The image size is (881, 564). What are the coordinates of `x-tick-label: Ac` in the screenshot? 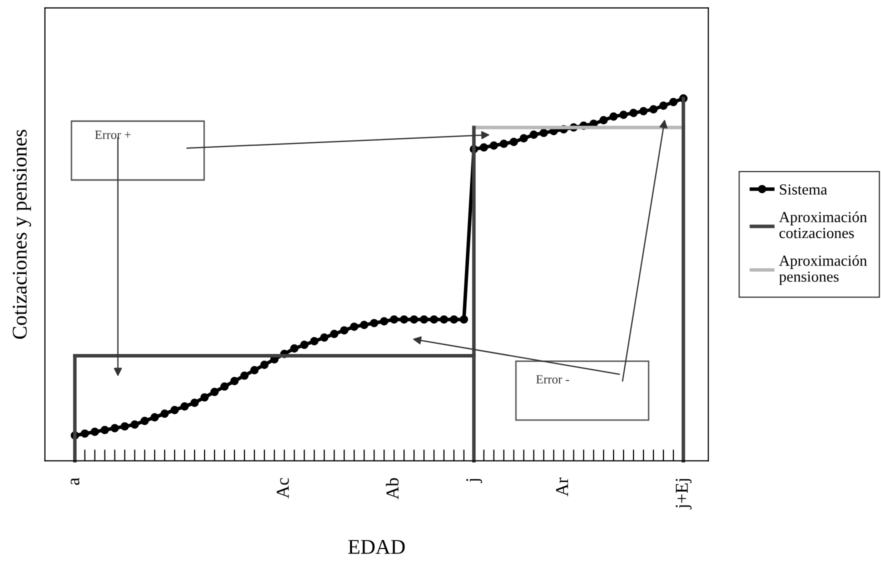 It's located at (282, 488).